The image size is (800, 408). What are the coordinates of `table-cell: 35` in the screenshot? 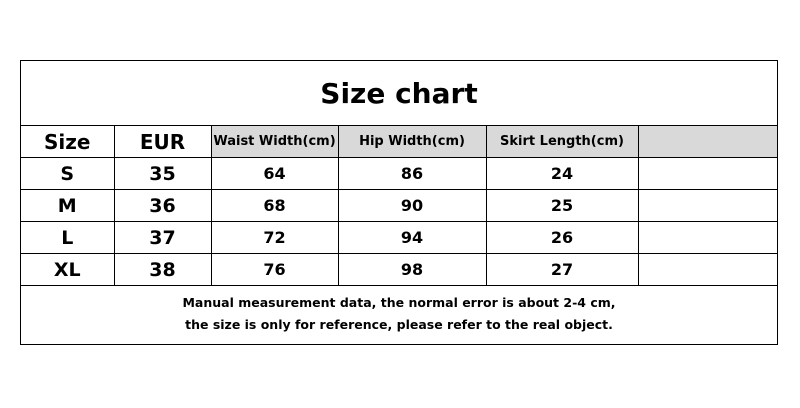 It's located at (162, 173).